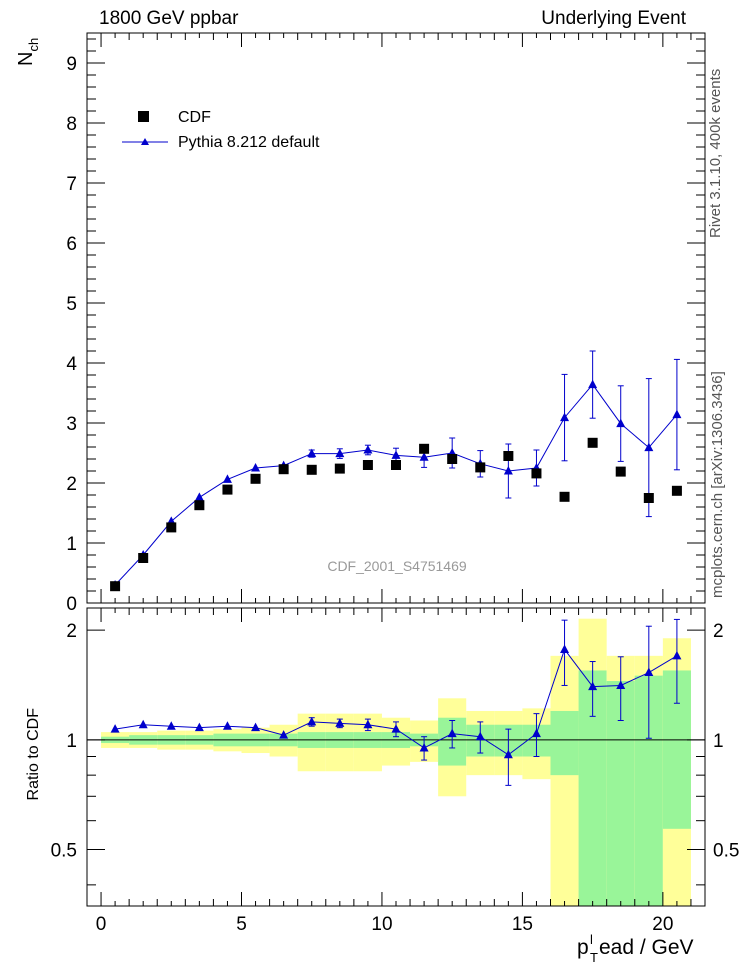 Image resolution: width=746 pixels, height=972 pixels. I want to click on x-tick-label: 20, so click(662, 924).